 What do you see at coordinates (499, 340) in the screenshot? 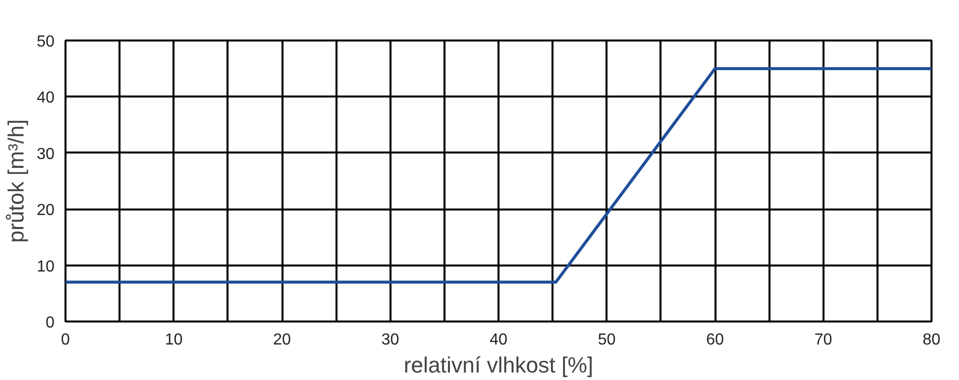
I see `x-tick-label: 40` at bounding box center [499, 340].